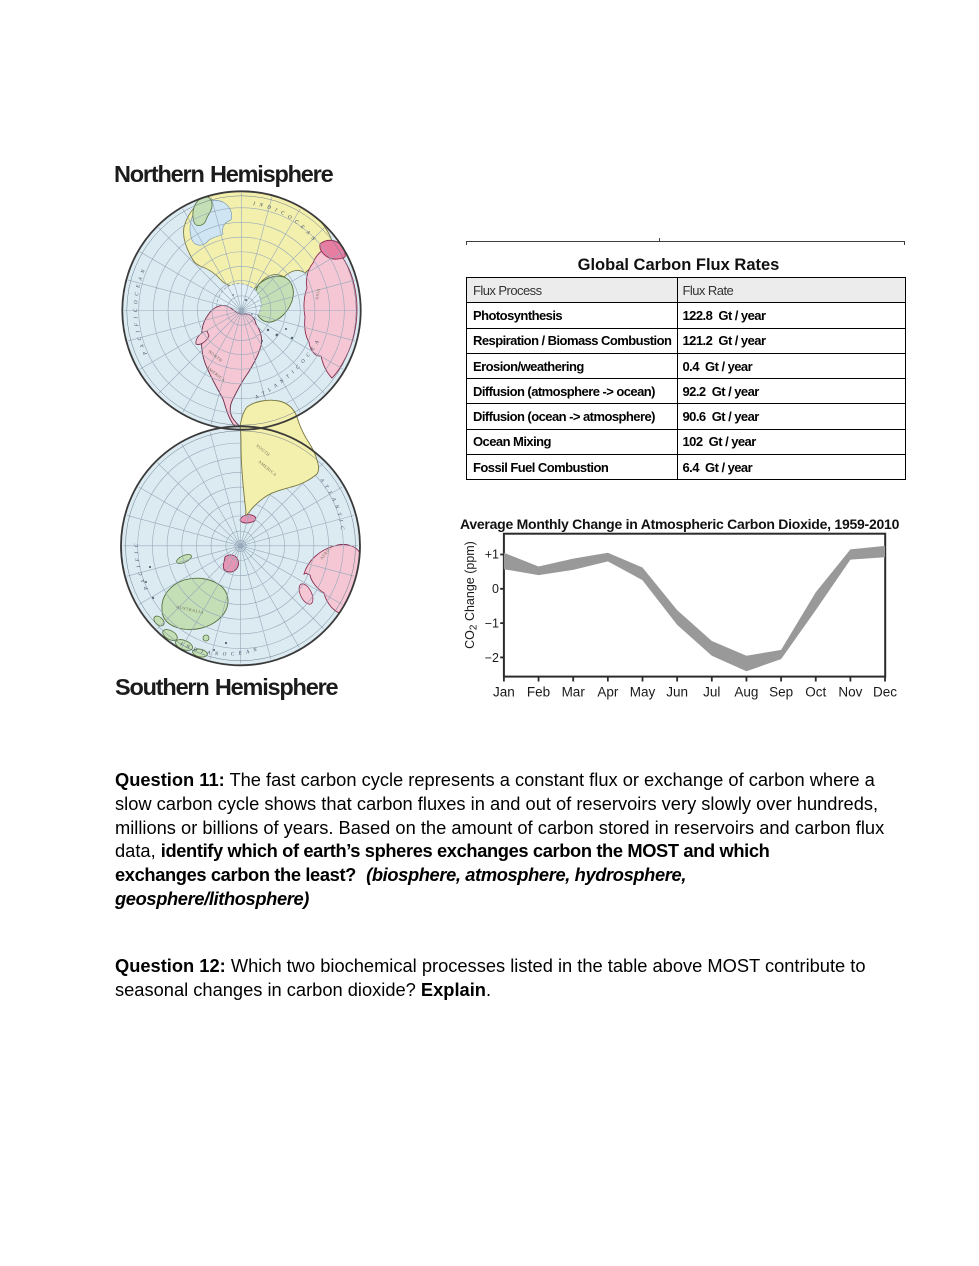 Image resolution: width=979 pixels, height=1266 pixels. Describe the element at coordinates (471, 595) in the screenshot. I see `svg-text: CO2 Change (ppm)` at that location.